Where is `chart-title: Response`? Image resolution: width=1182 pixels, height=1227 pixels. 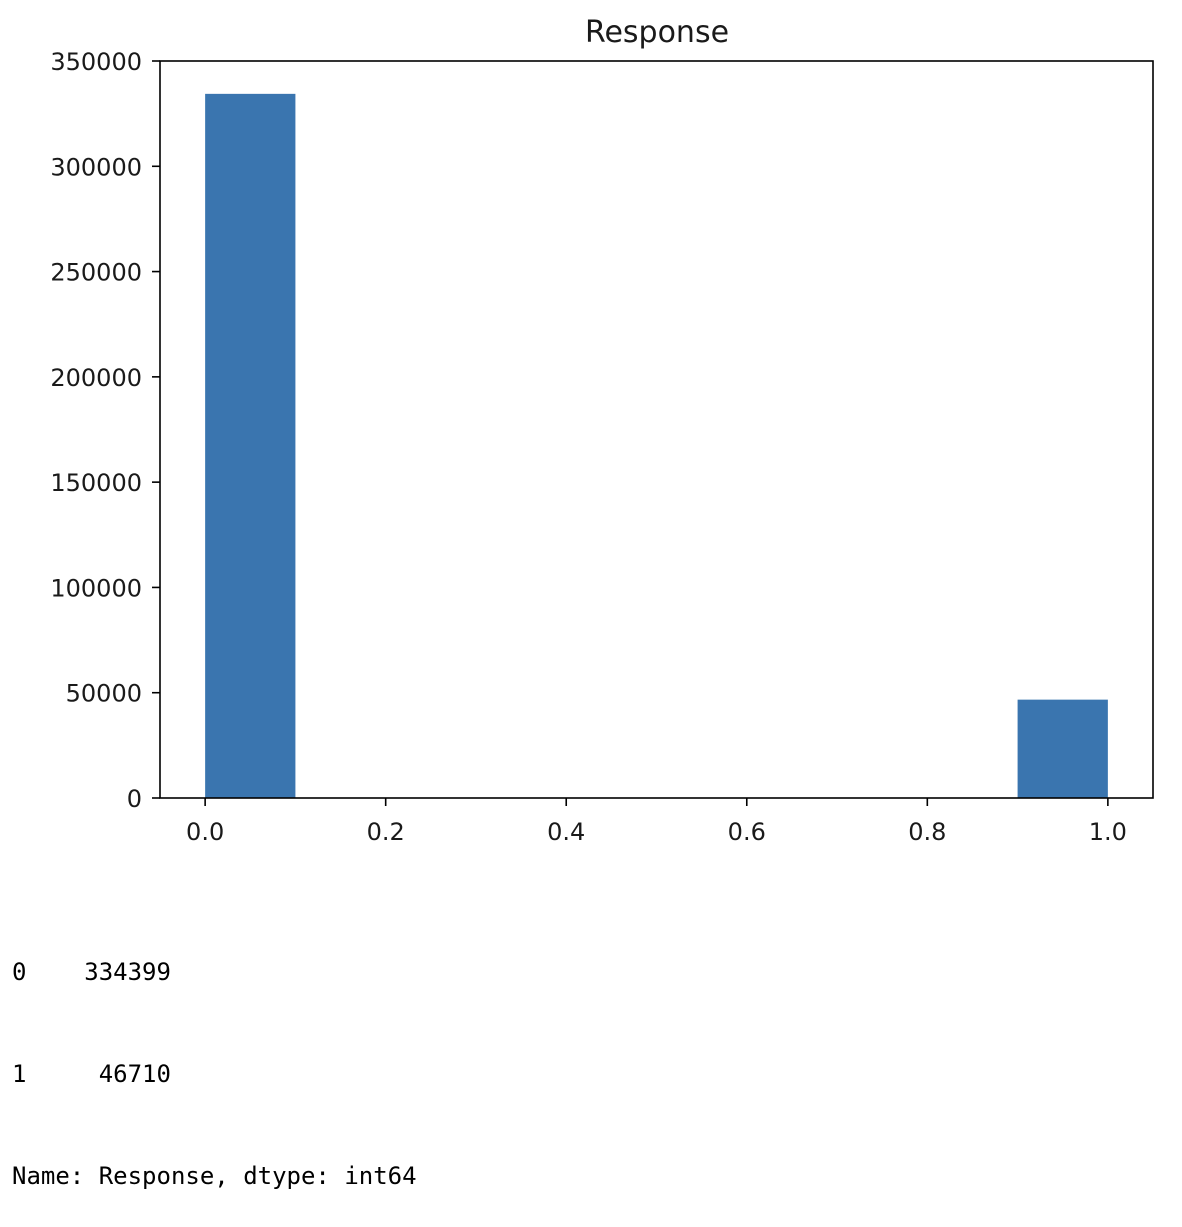 chart-title: Response is located at coordinates (657, 32).